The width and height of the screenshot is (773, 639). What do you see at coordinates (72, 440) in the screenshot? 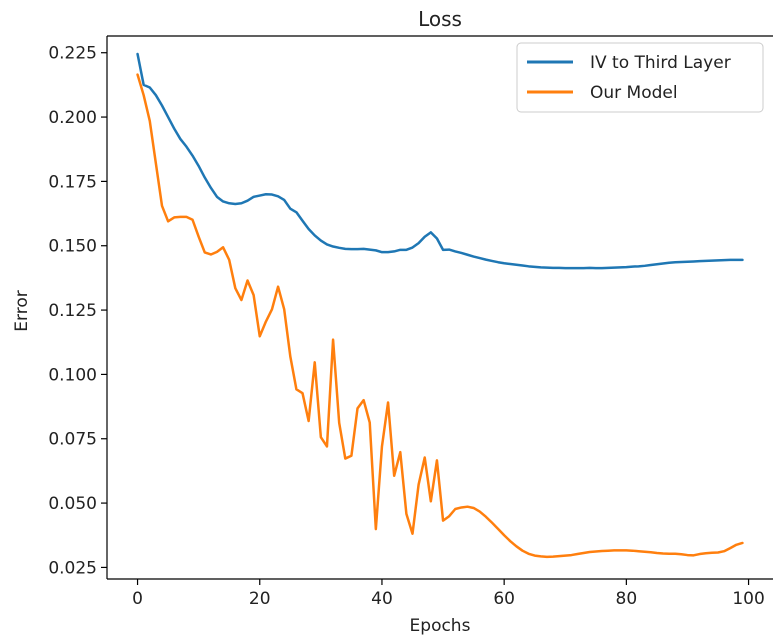
I see `y-tick-label: 0.075` at bounding box center [72, 440].